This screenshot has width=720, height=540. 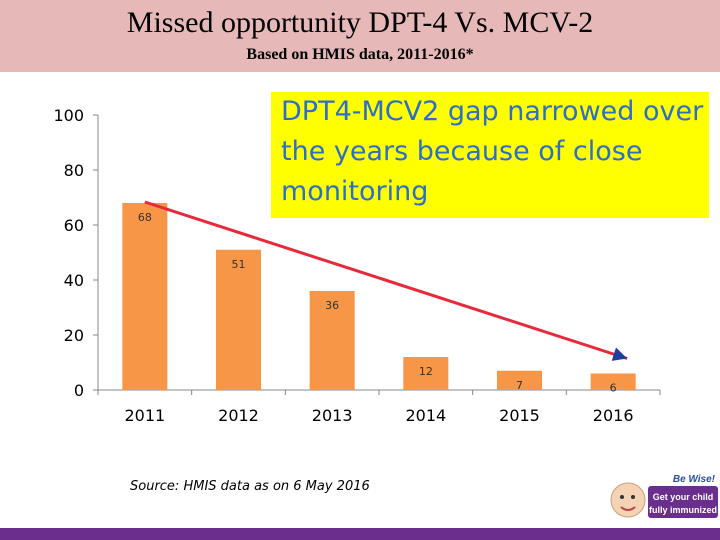 What do you see at coordinates (332, 305) in the screenshot?
I see `data-label: 36` at bounding box center [332, 305].